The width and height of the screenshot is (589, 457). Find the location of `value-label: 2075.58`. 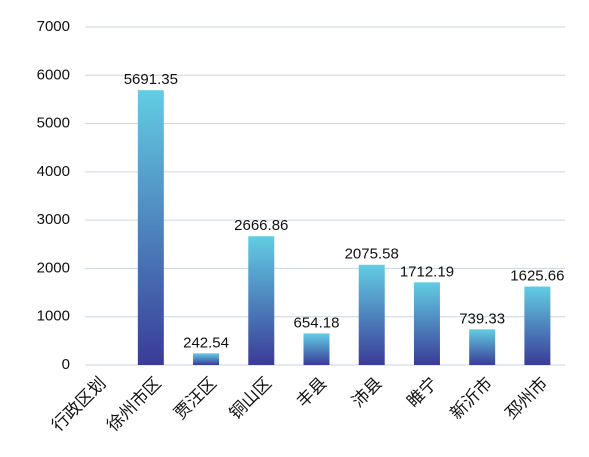

value-label: 2075.58 is located at coordinates (372, 254).